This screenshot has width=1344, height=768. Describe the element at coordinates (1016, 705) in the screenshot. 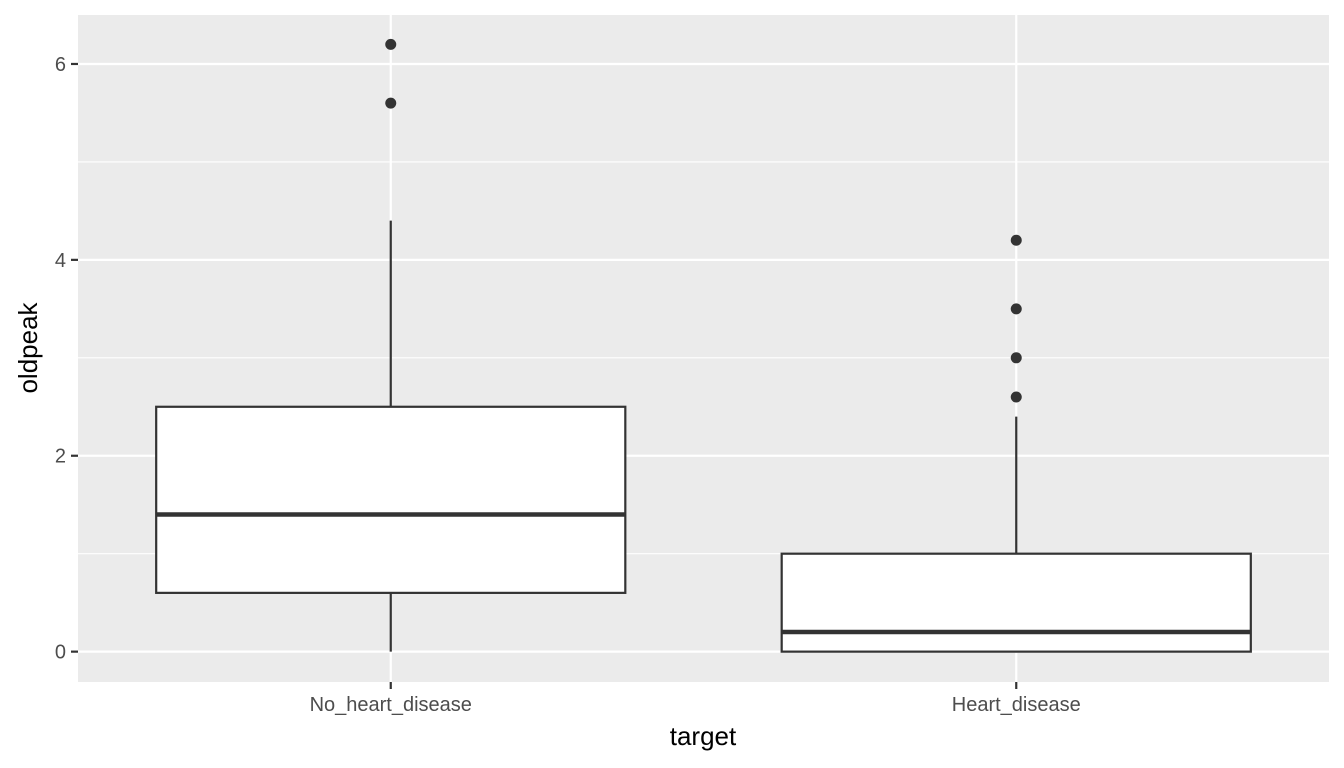

I see `x-tick-label: Heart_disease` at that location.